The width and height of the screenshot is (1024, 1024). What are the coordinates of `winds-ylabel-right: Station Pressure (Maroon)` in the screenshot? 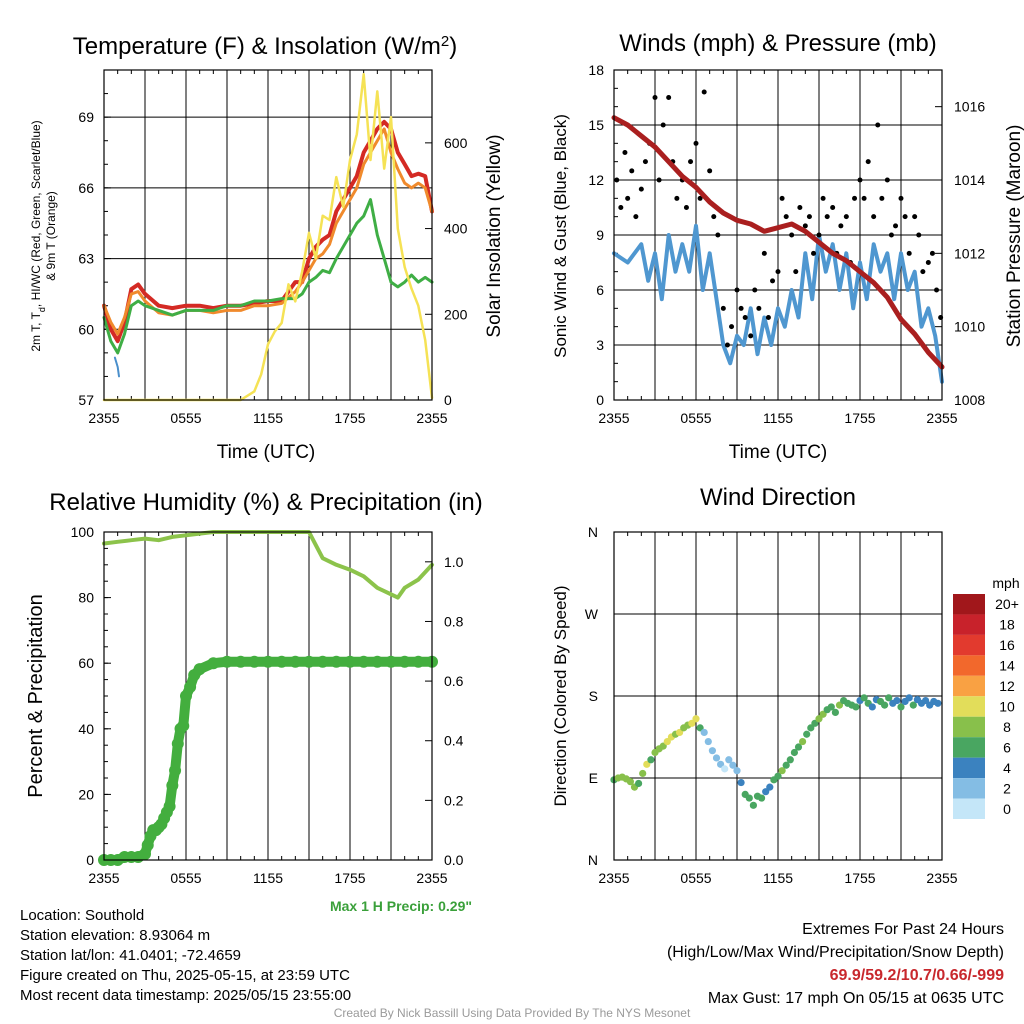 It's located at (1014, 236).